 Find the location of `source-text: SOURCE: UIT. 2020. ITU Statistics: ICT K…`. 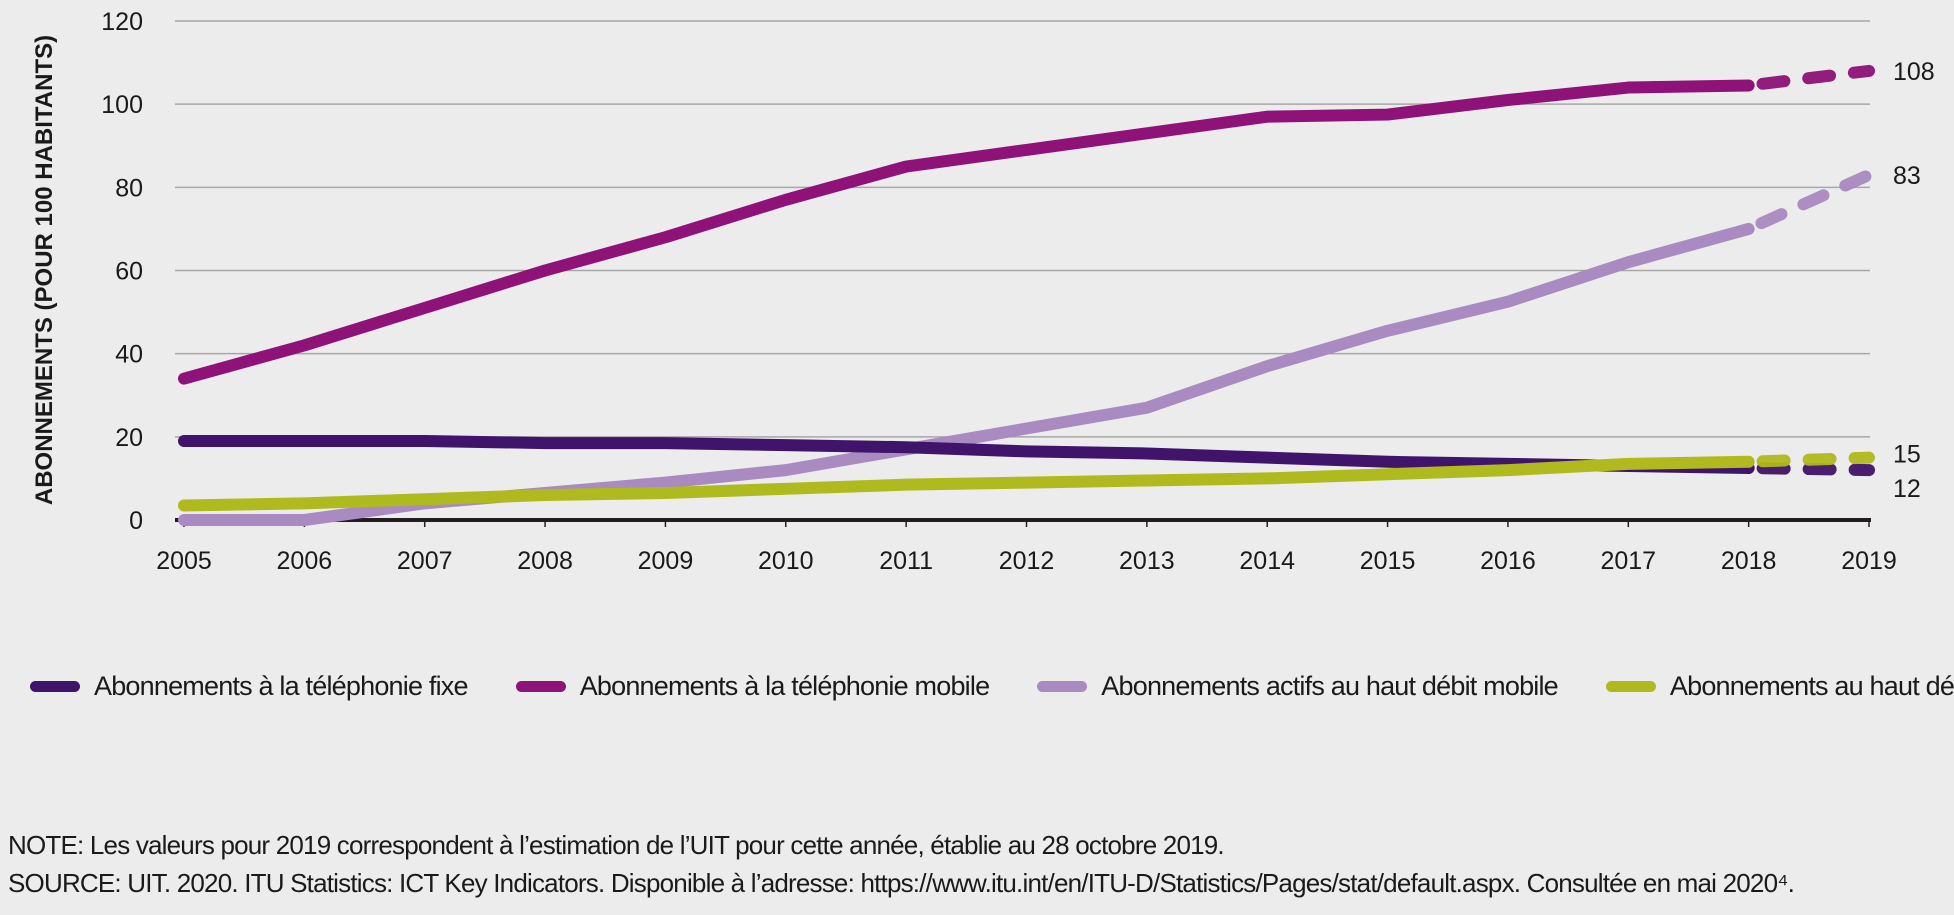

source-text: SOURCE: UIT. 2020. ITU Statistics: ICT K… is located at coordinates (901, 883).